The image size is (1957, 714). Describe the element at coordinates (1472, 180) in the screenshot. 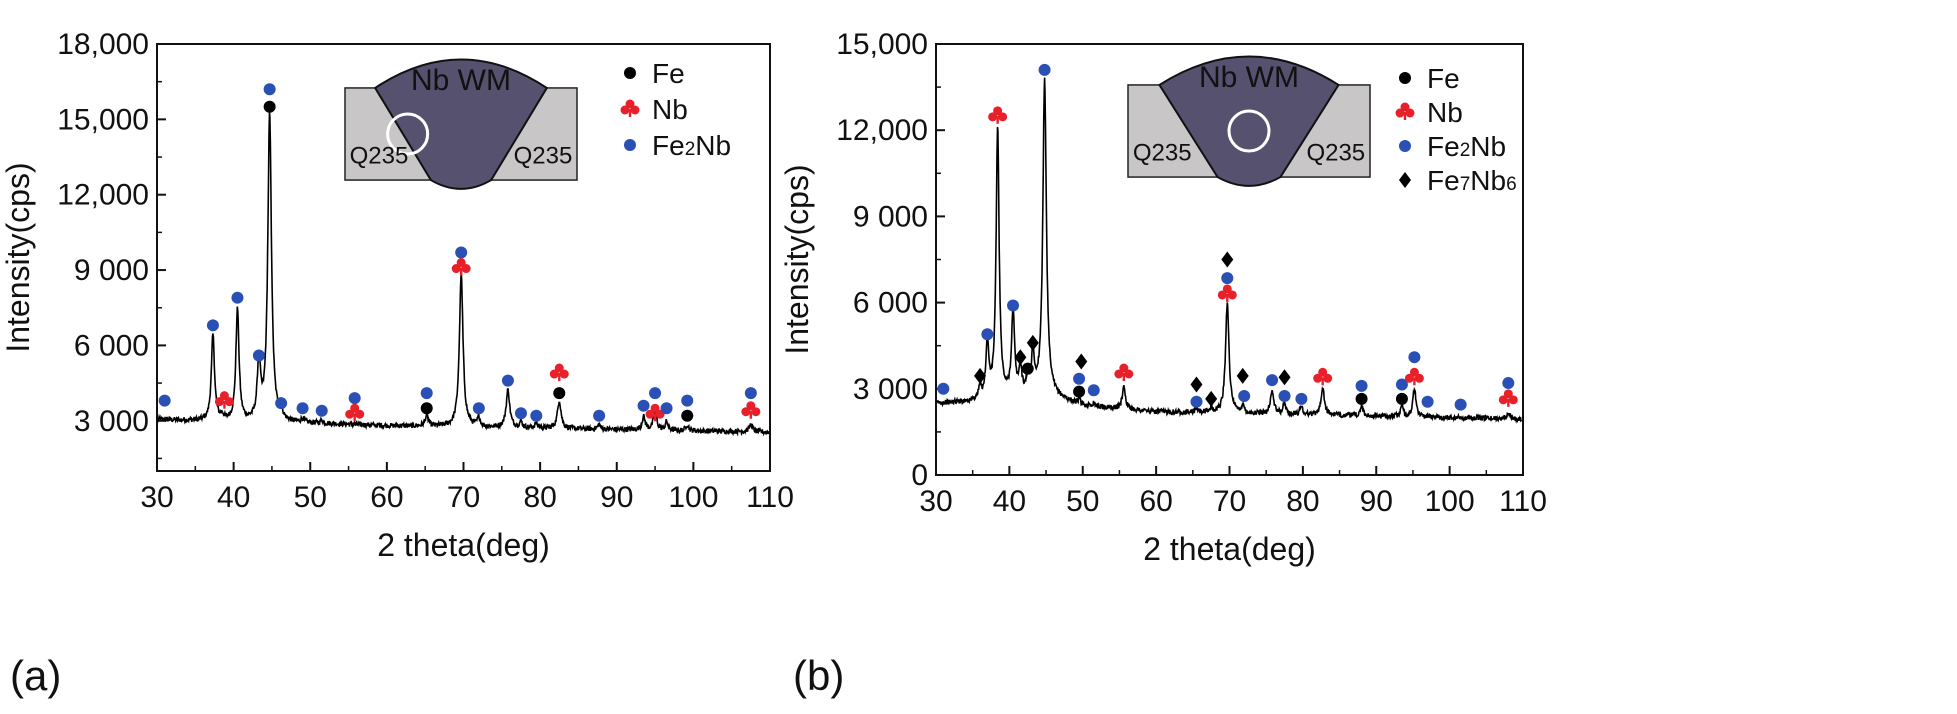

I see `legend-fe7nb6-label: Fe7Nb6` at that location.